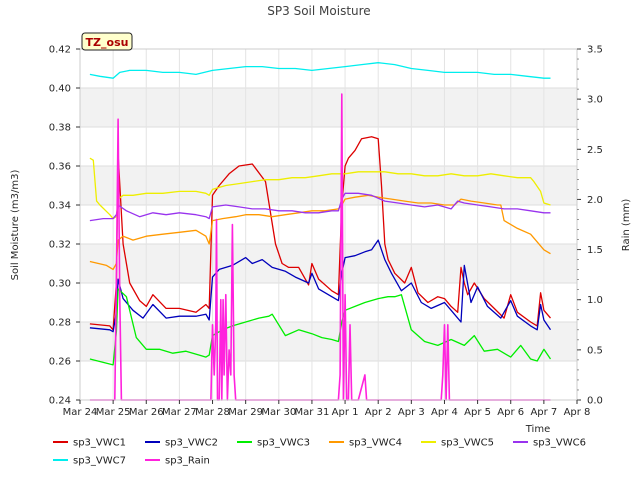 The image size is (640, 480). What do you see at coordinates (15, 225) in the screenshot?
I see `y-axis-label: Soil Moisture (m3/m3)` at bounding box center [15, 225].